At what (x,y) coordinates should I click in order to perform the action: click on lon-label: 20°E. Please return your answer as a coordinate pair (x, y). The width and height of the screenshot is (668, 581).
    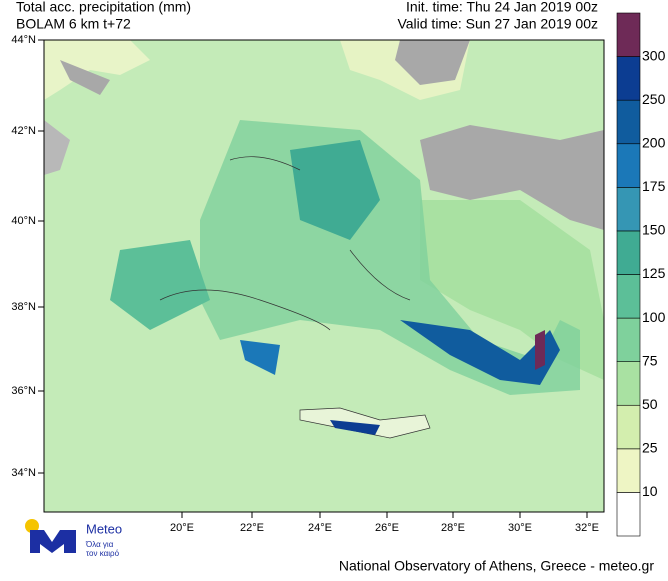
    Looking at the image, I should click on (182, 528).